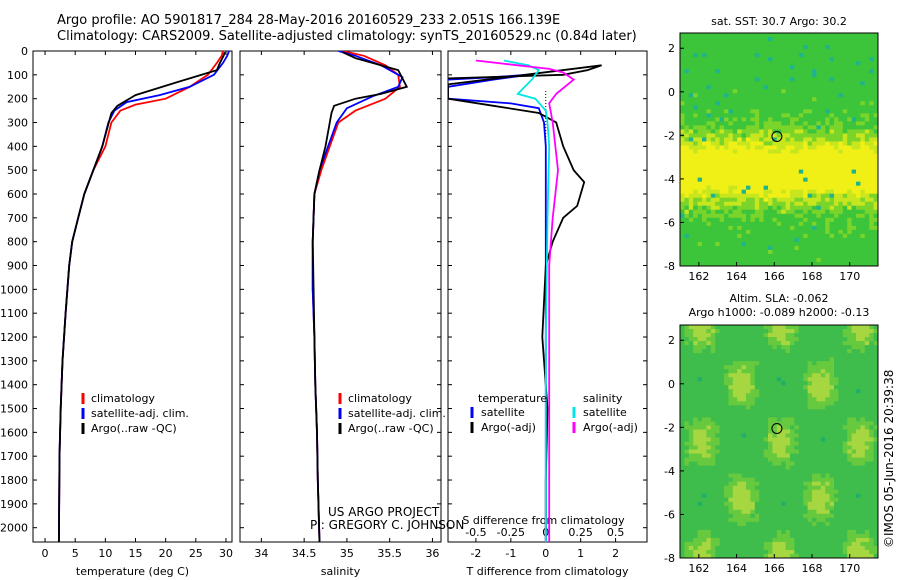 Image resolution: width=900 pixels, height=580 pixels. What do you see at coordinates (777, 136) in the screenshot?
I see `sst-argo-marker` at bounding box center [777, 136].